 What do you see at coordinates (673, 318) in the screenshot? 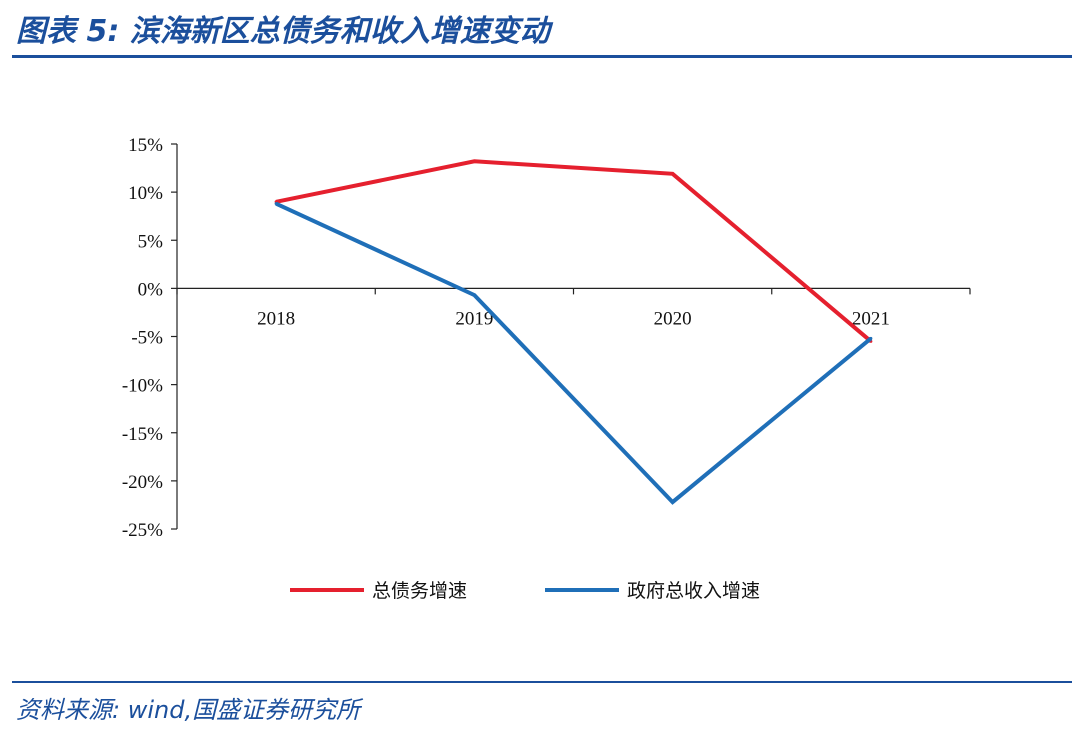
I see `x-tick-label: 2020` at bounding box center [673, 318].